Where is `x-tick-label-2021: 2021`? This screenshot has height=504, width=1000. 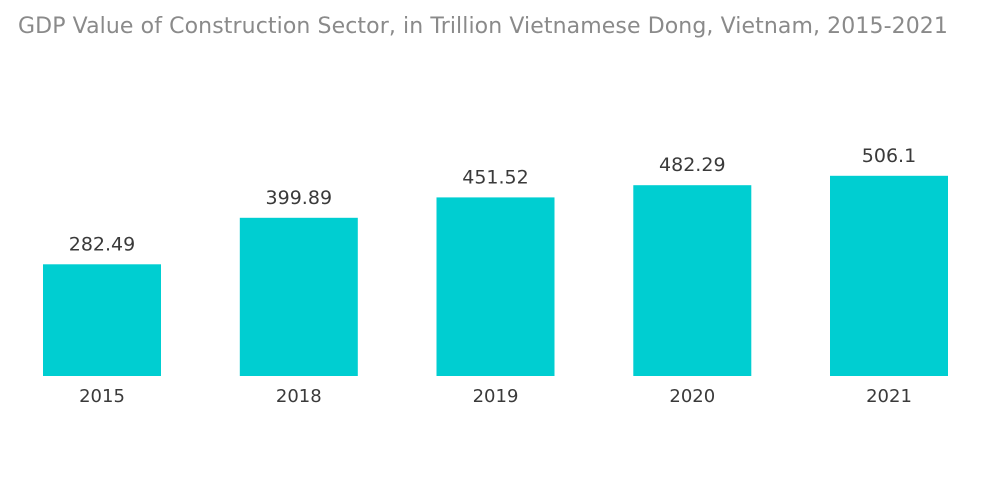
x-tick-label-2021: 2021 is located at coordinates (889, 396).